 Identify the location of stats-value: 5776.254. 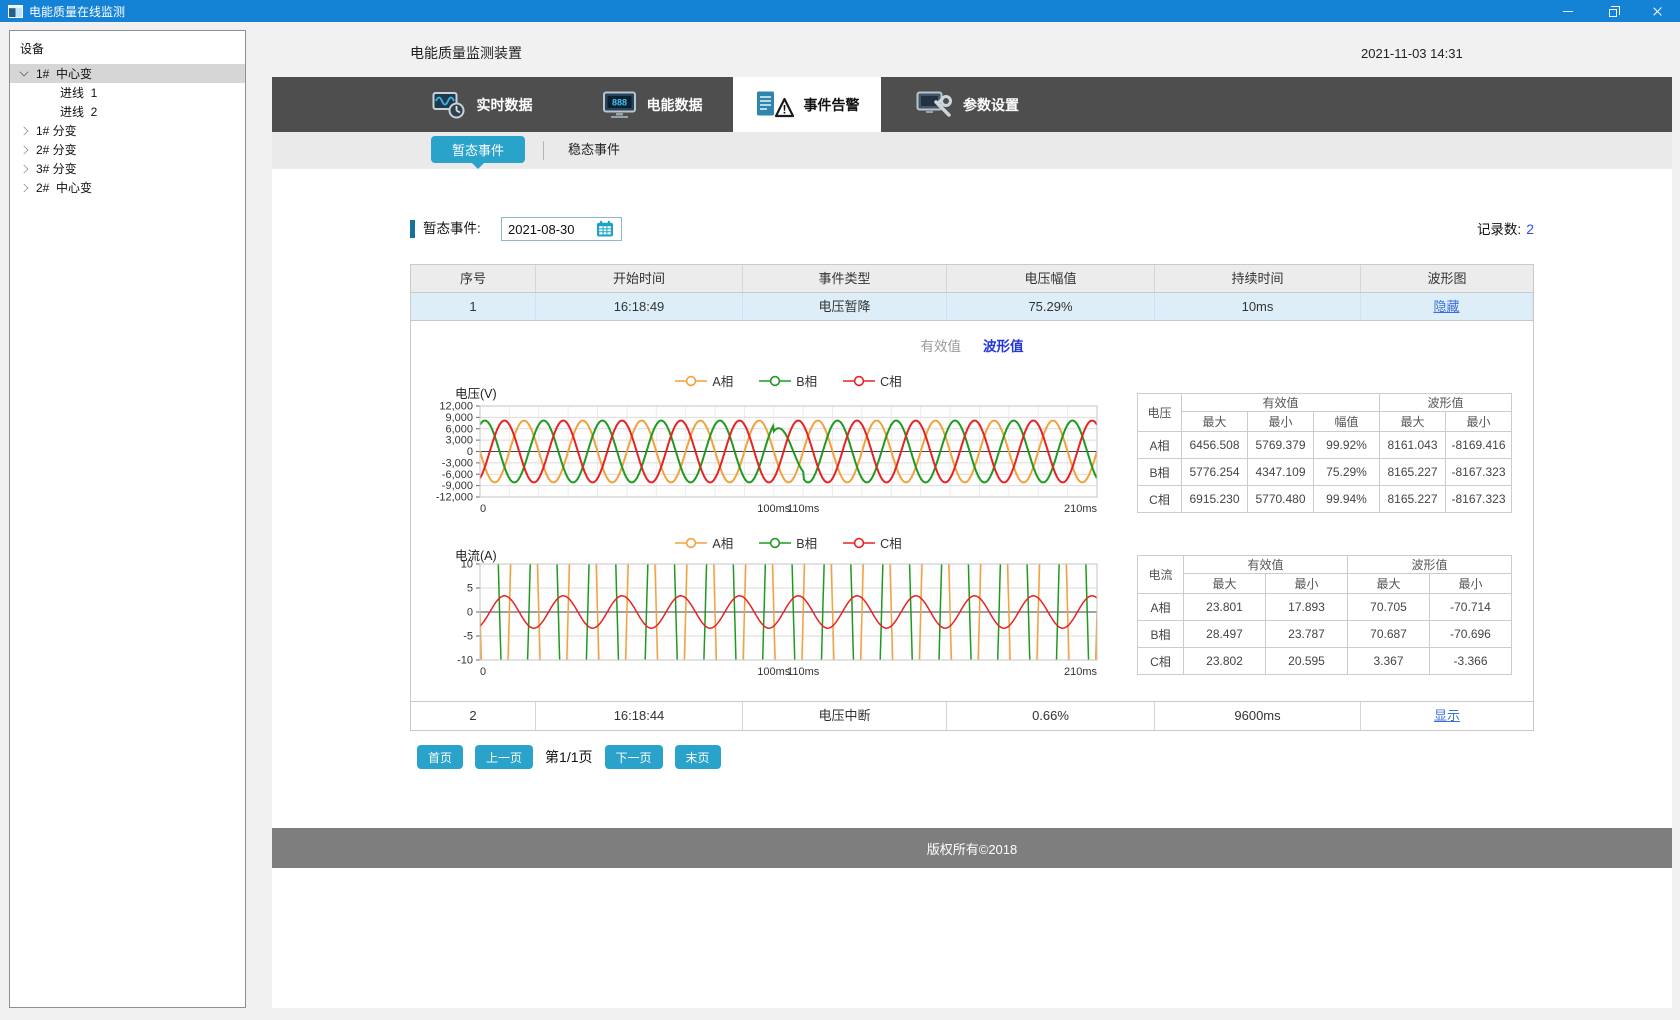
(1214, 472).